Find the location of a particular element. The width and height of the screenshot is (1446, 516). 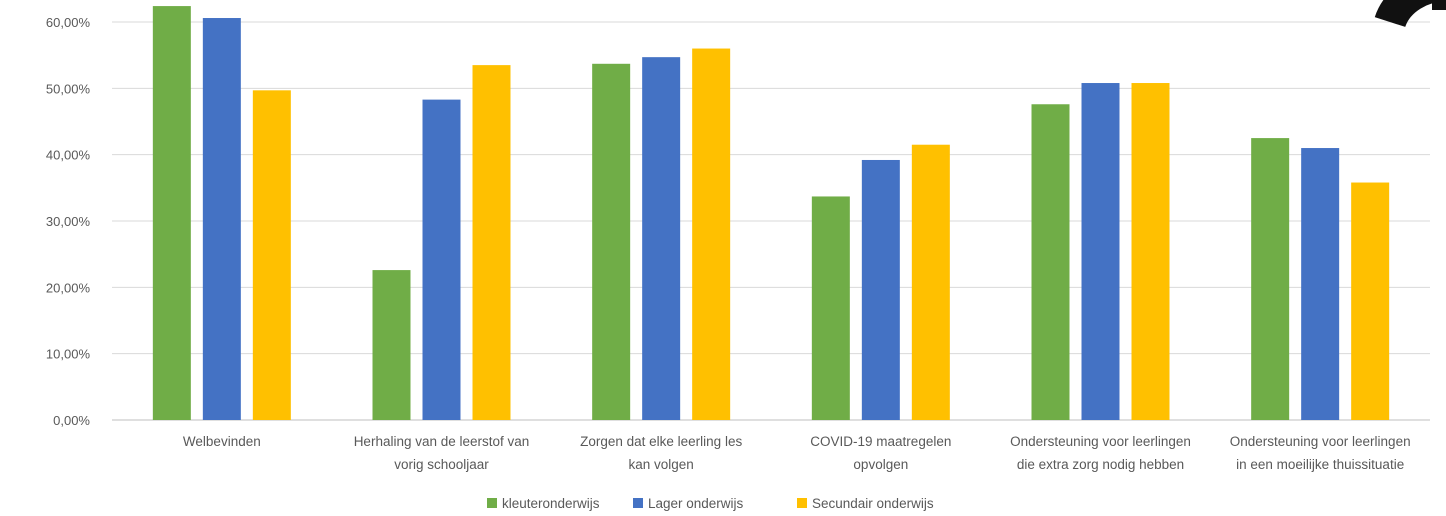

x-category-label: in een moeilijke thuissituatie is located at coordinates (1320, 464).